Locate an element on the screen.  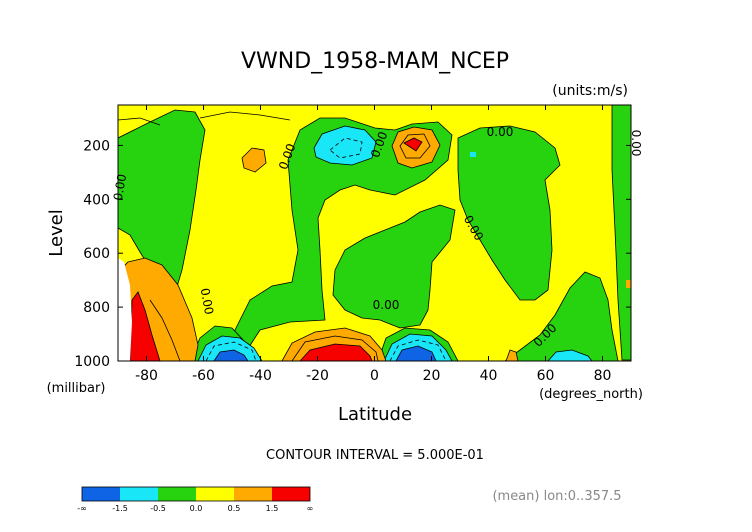
x-tick-label: 20 is located at coordinates (432, 376).